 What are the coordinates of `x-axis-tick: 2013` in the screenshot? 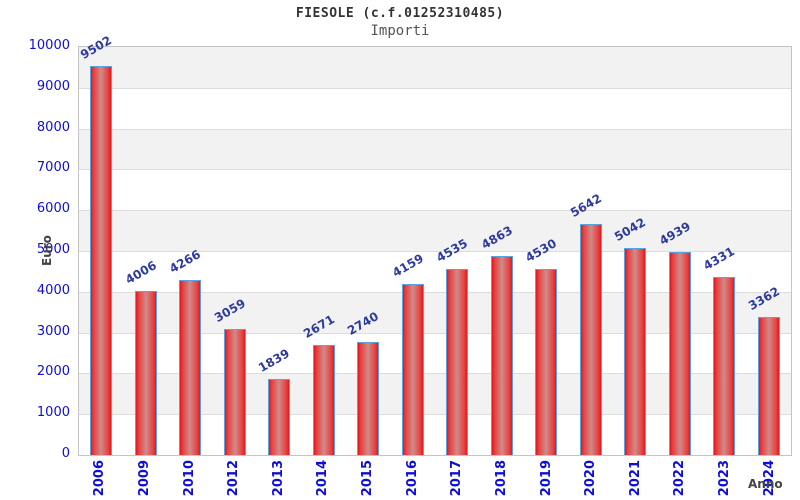 It's located at (278, 478).